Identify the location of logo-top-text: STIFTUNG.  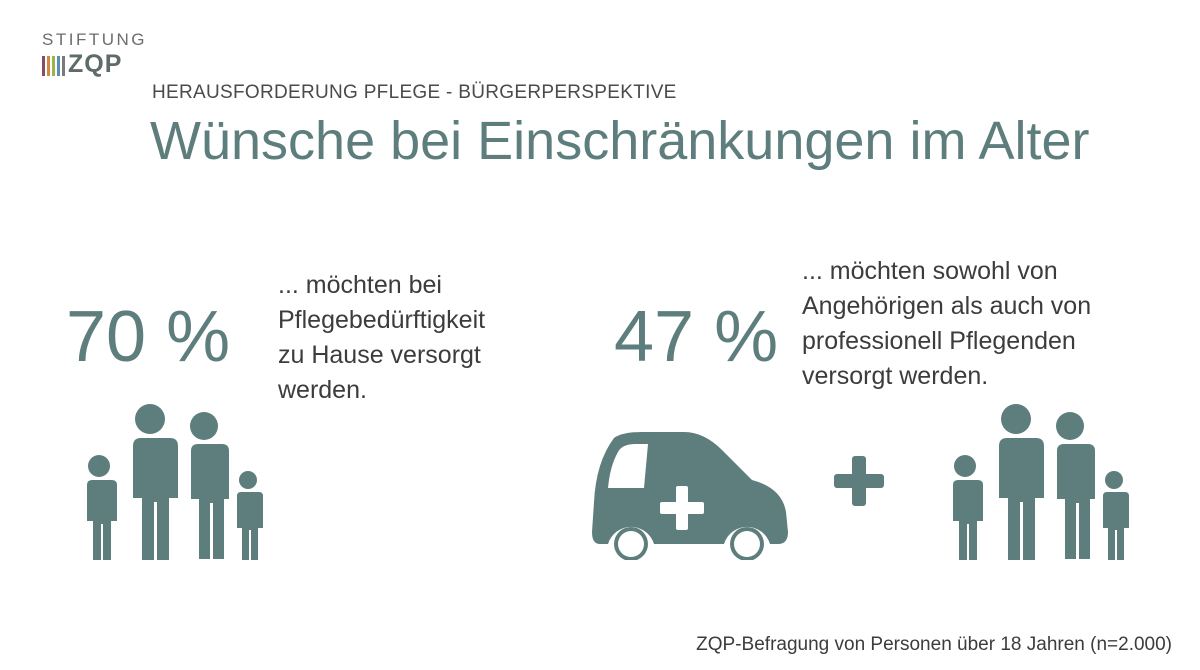
(94, 39).